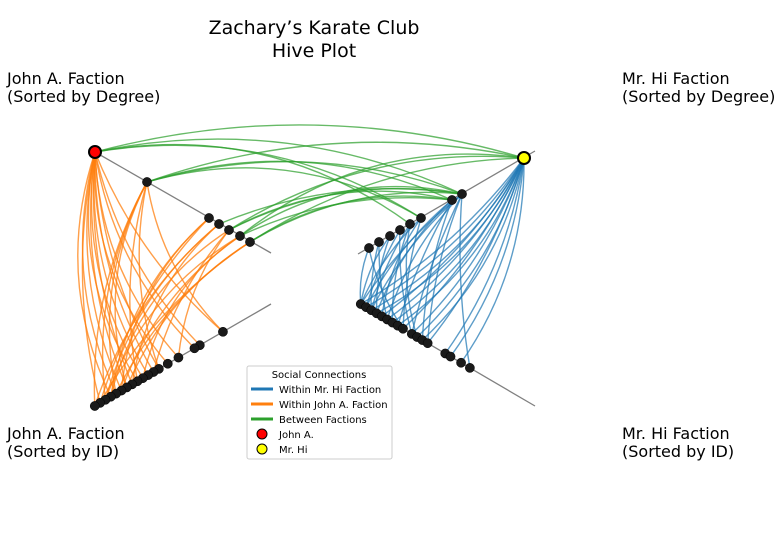 This screenshot has height=558, width=783. Describe the element at coordinates (676, 78) in the screenshot. I see `axis-label-mrhi-degree-1: Mr. Hi Faction` at that location.